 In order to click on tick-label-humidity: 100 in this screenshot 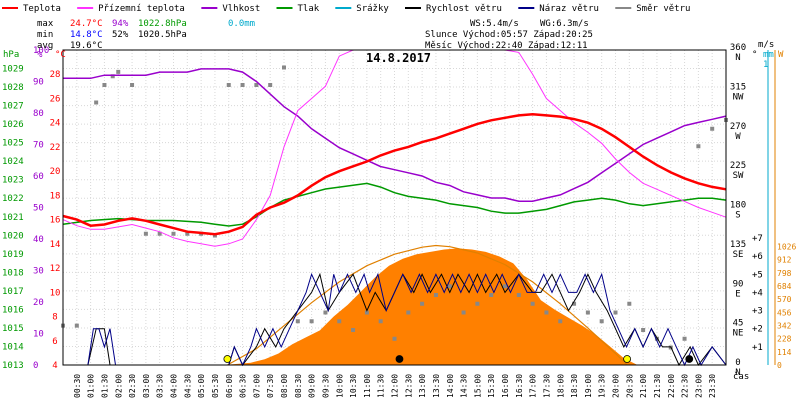, I will do `click(41, 51)`.